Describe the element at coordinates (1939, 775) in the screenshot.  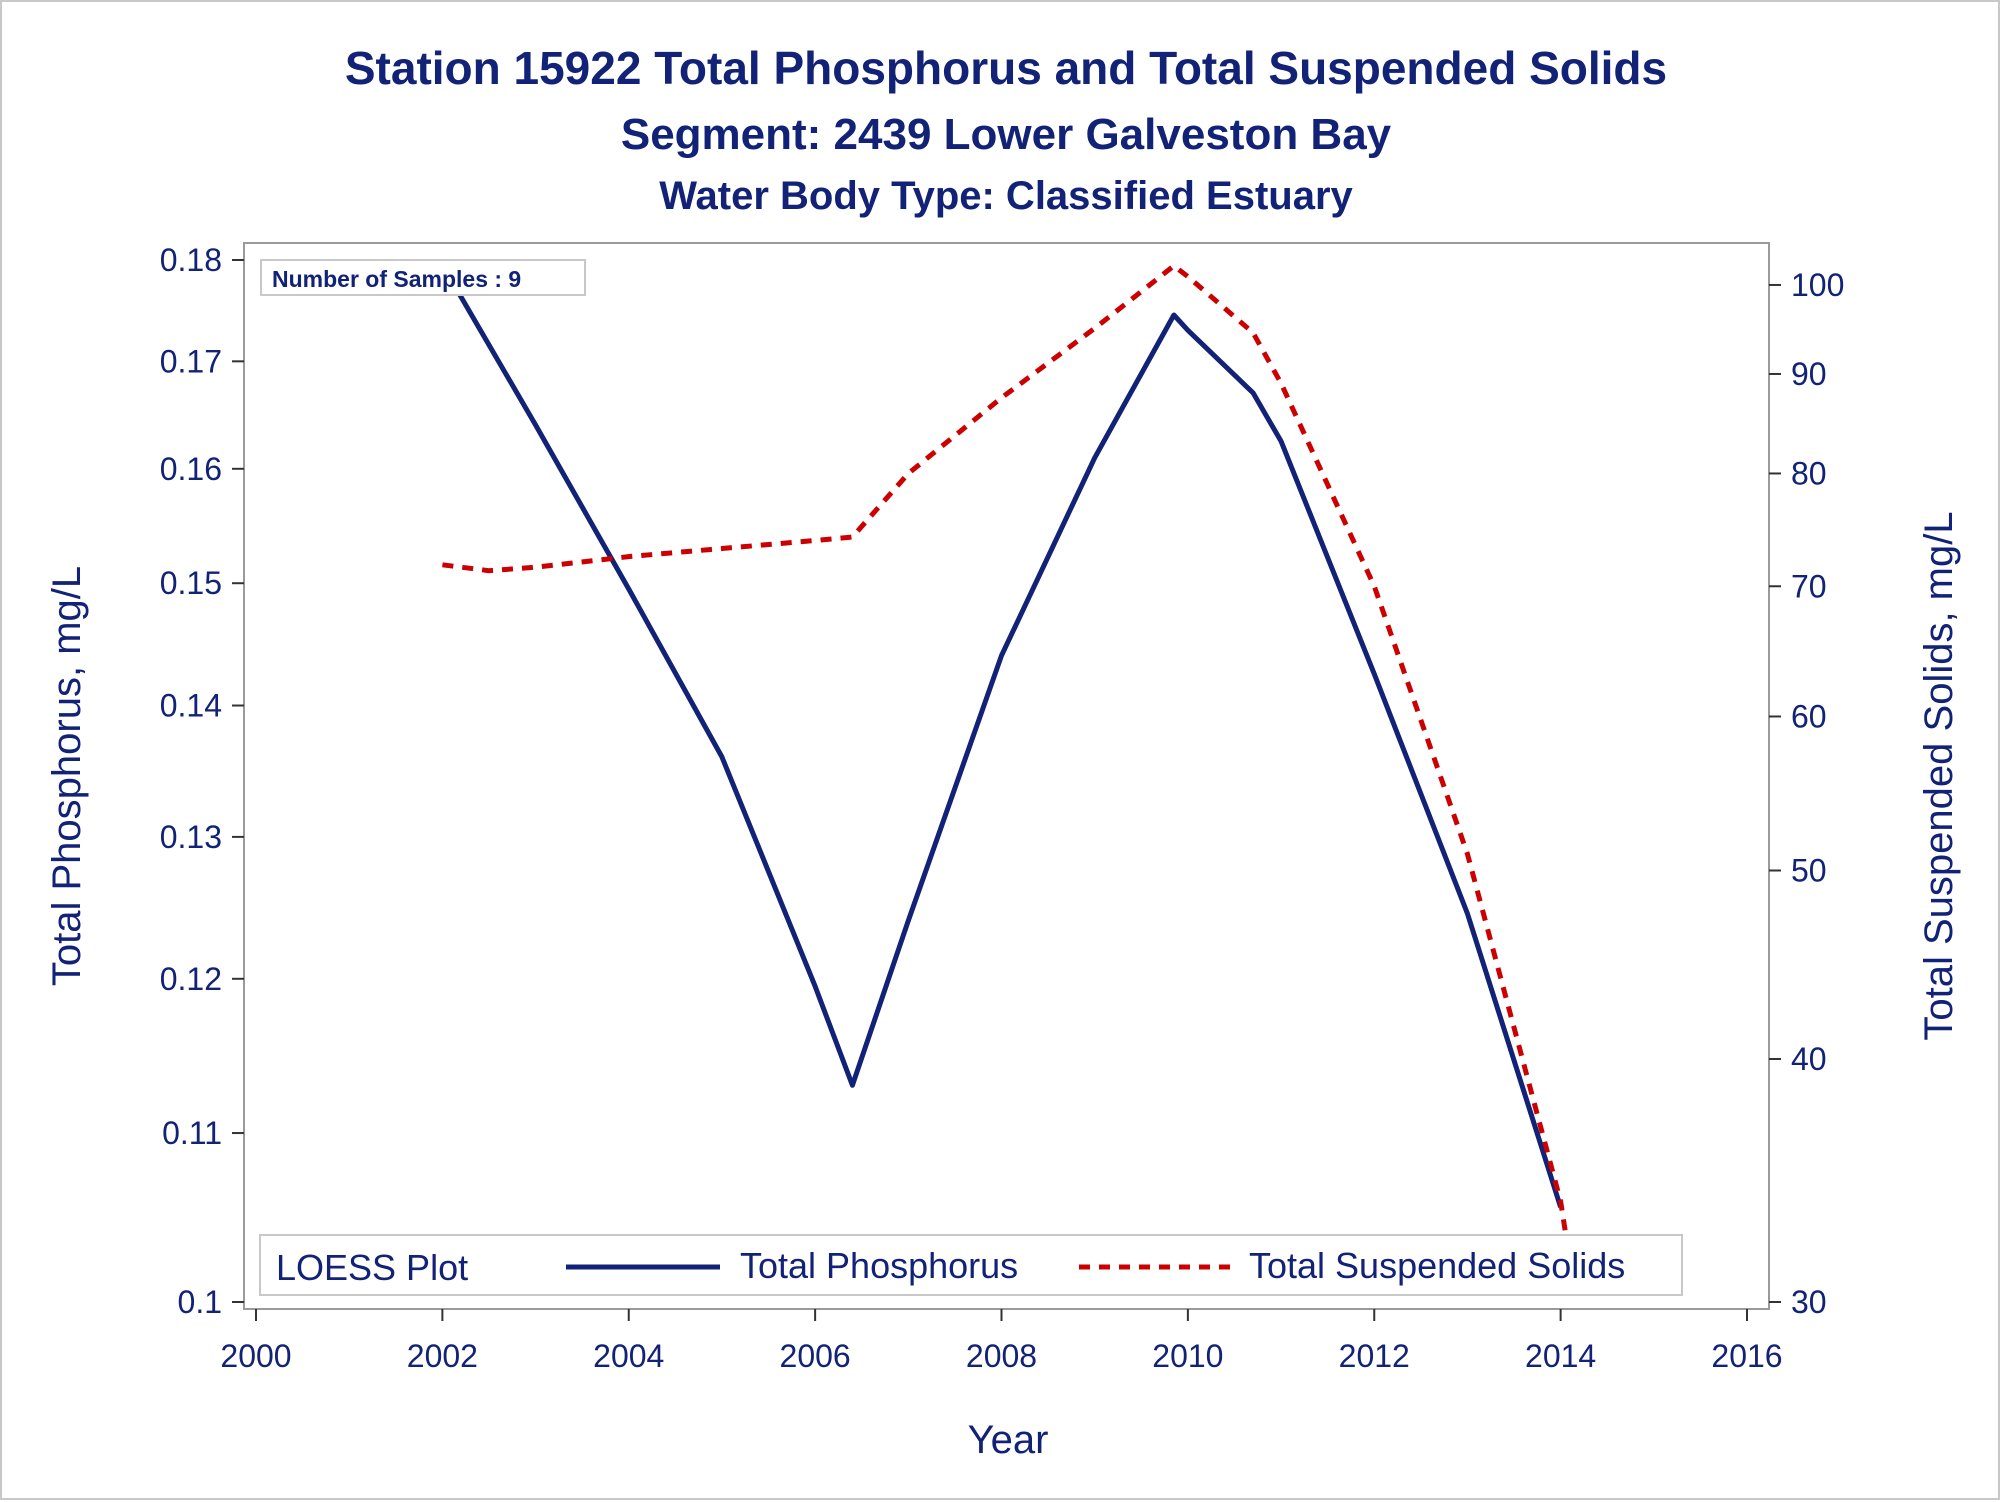
I see `y2-axis-label: Total Suspended Solids, mg/L` at that location.